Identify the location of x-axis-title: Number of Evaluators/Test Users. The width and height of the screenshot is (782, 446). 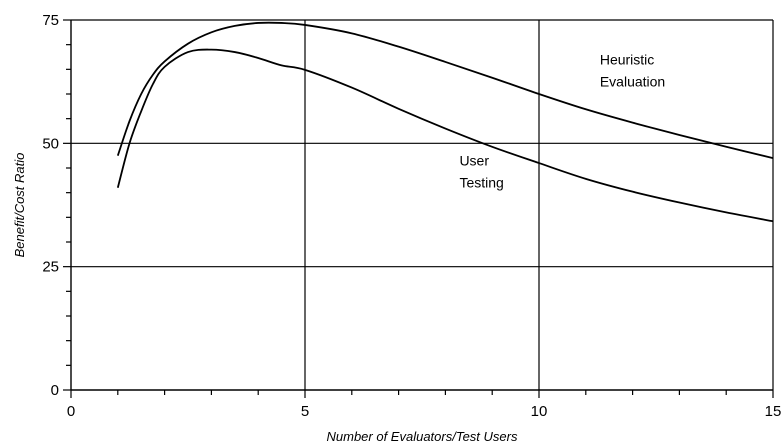
(422, 436).